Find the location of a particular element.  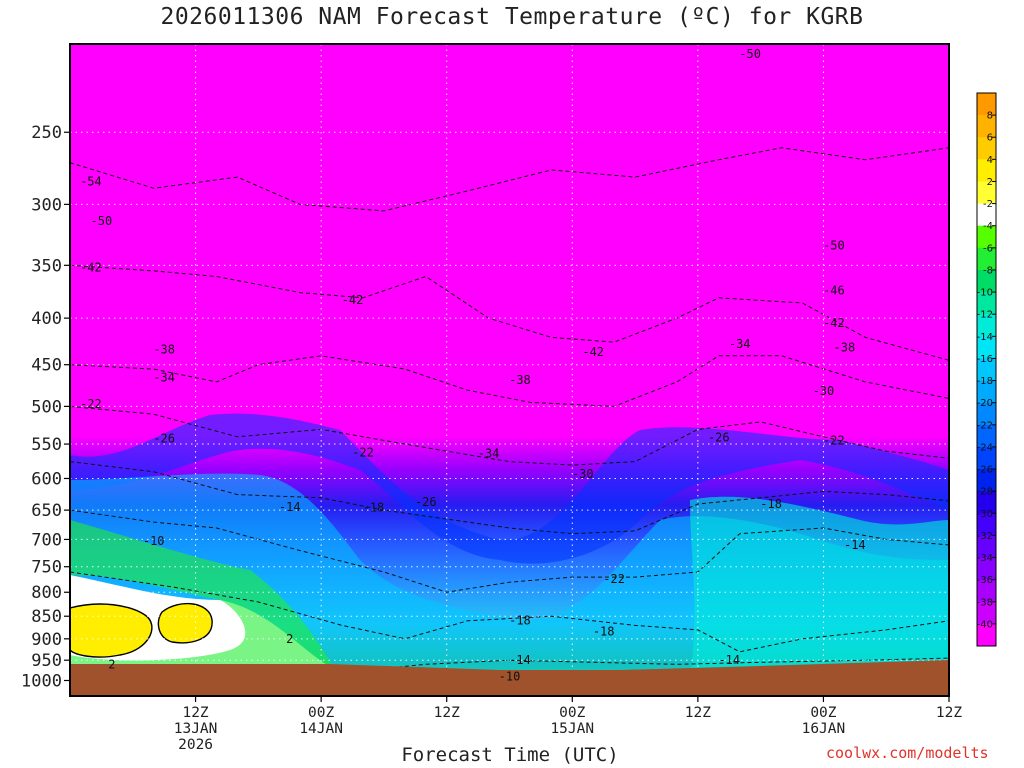

x-tick-label: 14JAN is located at coordinates (321, 729).